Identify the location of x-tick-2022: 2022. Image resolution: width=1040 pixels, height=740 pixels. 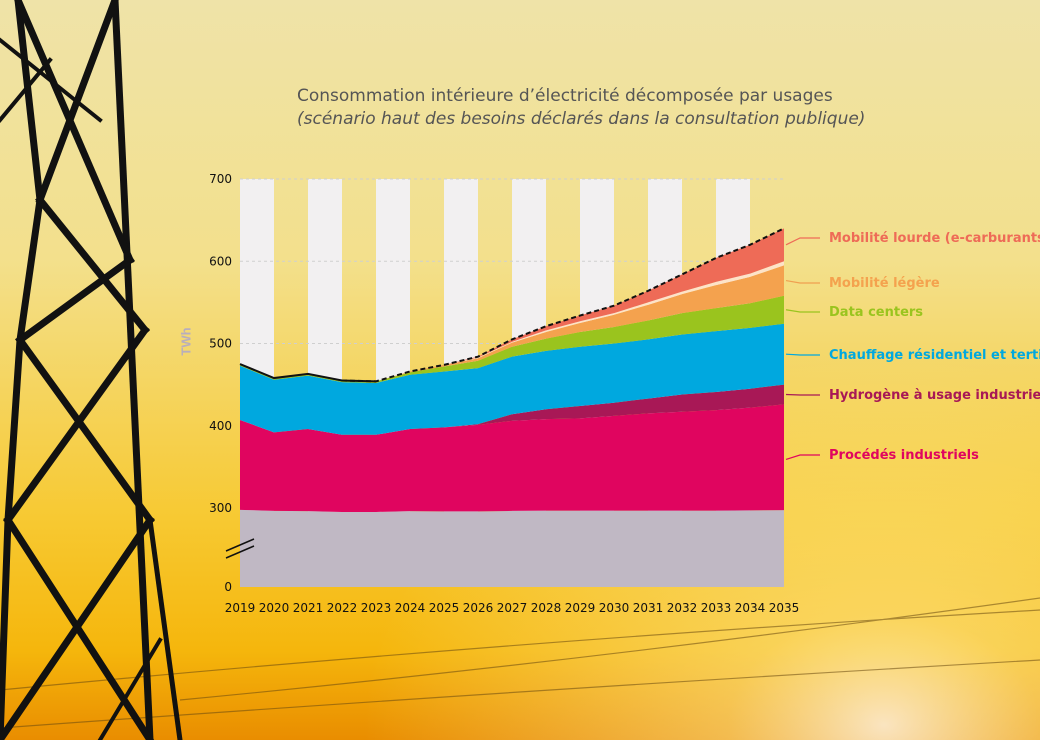
(342, 608).